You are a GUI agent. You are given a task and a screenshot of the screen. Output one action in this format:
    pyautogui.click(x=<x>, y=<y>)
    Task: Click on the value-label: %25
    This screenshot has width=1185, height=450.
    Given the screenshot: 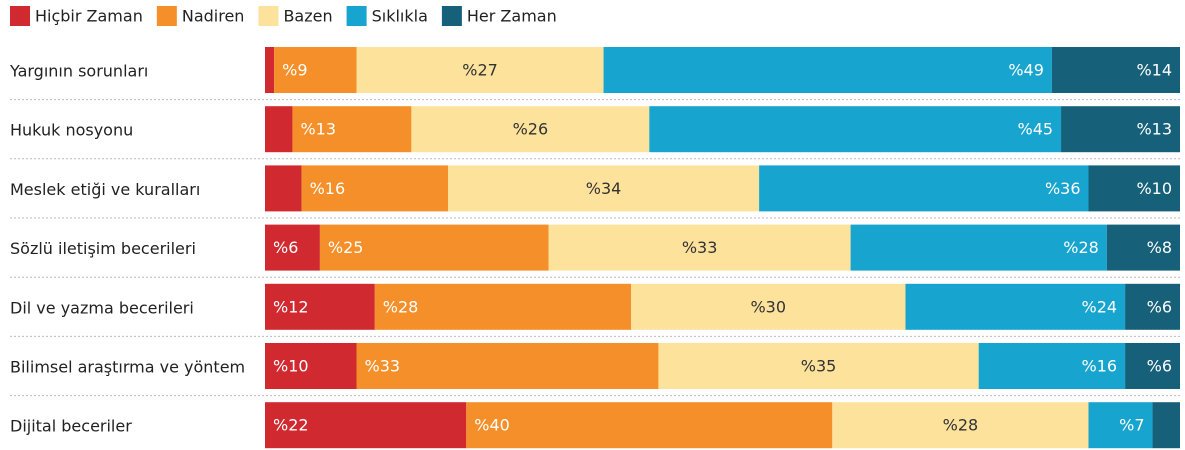 What is the action you would take?
    pyautogui.click(x=346, y=247)
    